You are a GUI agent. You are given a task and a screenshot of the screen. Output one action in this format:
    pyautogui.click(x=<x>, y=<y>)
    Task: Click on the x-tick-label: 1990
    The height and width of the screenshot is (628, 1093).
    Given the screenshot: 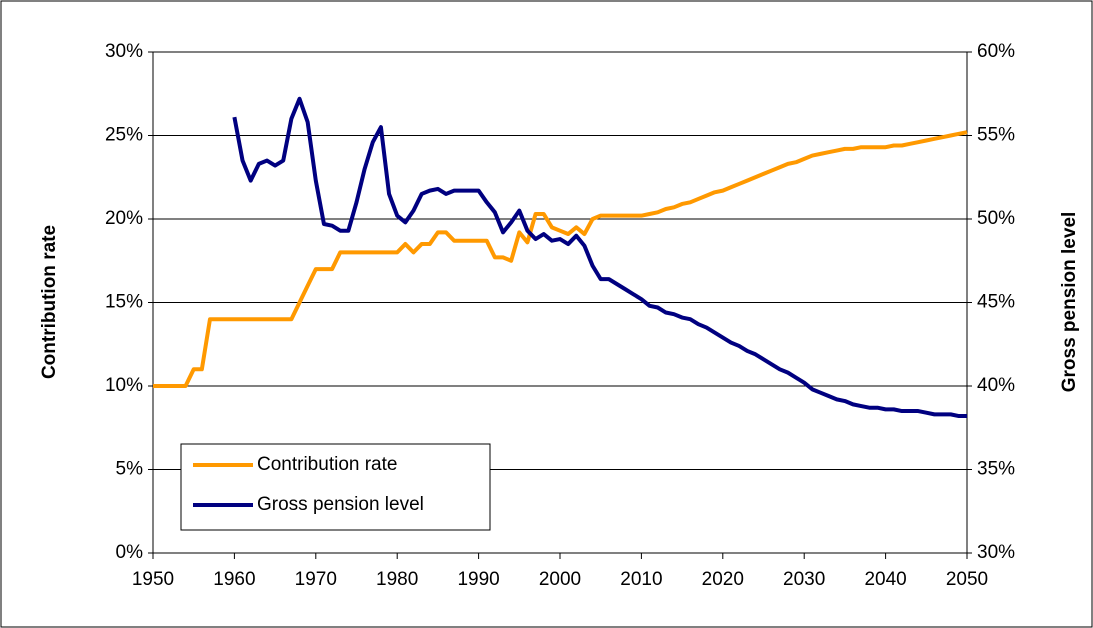 What is the action you would take?
    pyautogui.click(x=478, y=579)
    